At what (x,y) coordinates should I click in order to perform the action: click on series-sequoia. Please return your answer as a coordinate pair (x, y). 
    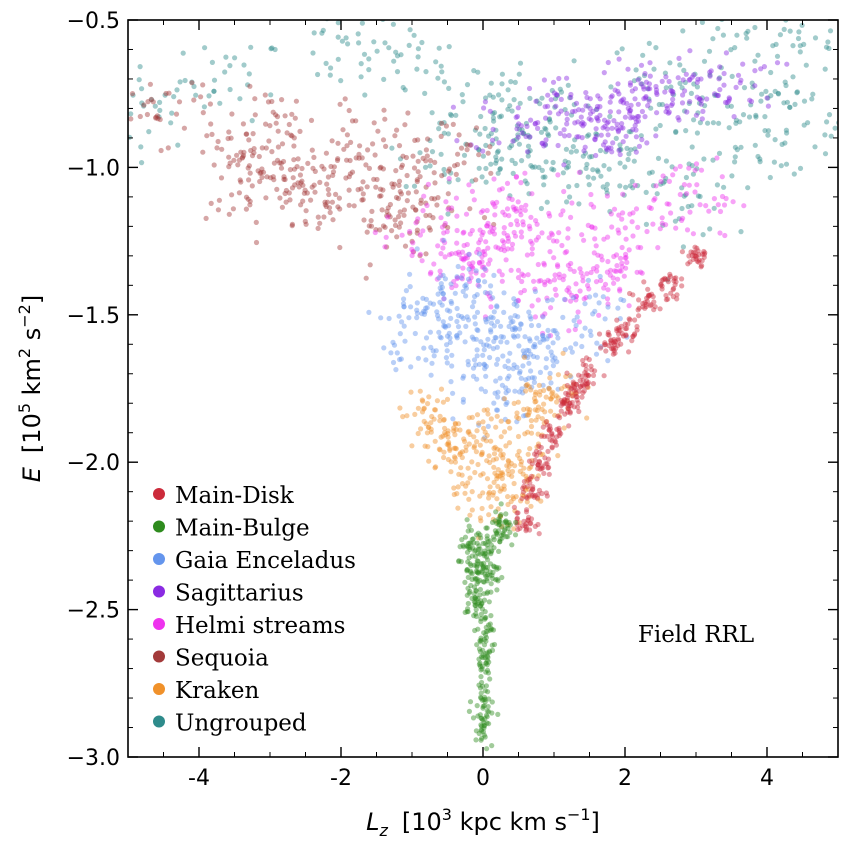
    Looking at the image, I should click on (312, 180).